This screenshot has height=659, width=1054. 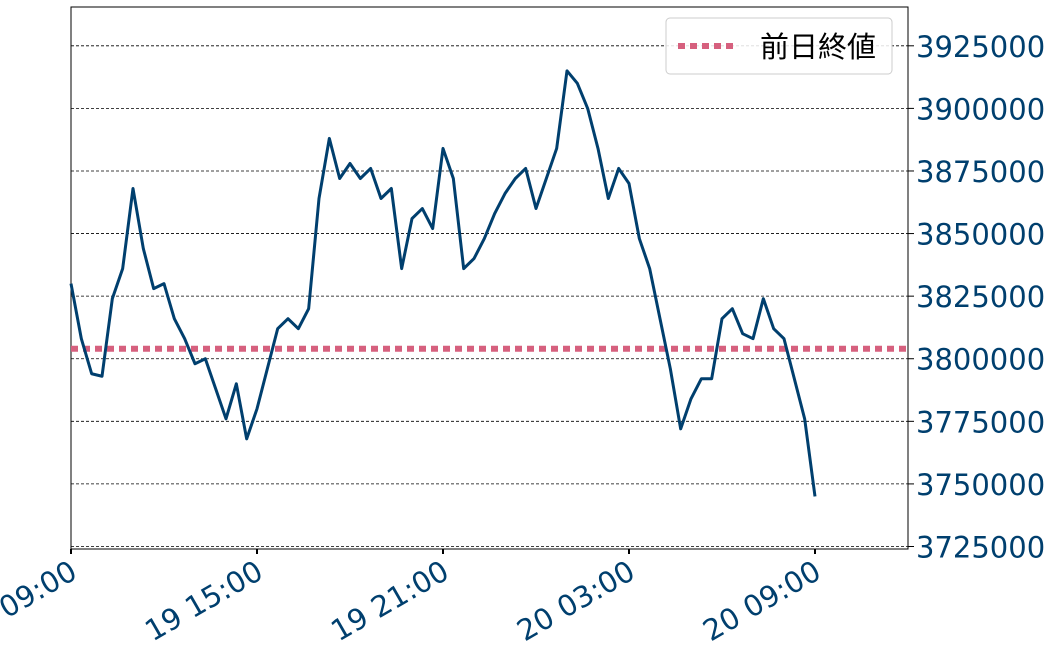 What do you see at coordinates (980, 485) in the screenshot?
I see `y-tick-label: 3750000` at bounding box center [980, 485].